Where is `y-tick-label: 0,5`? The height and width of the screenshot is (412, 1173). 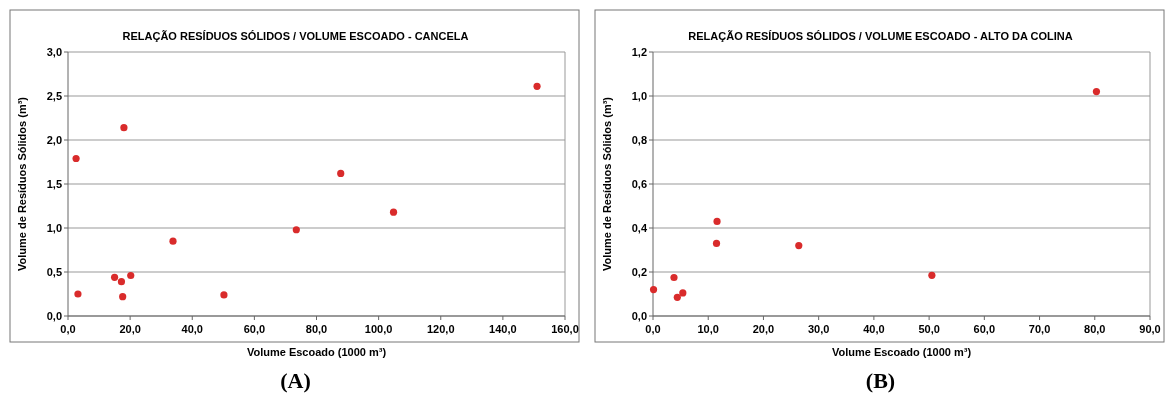 y-tick-label: 0,5 is located at coordinates (54, 271).